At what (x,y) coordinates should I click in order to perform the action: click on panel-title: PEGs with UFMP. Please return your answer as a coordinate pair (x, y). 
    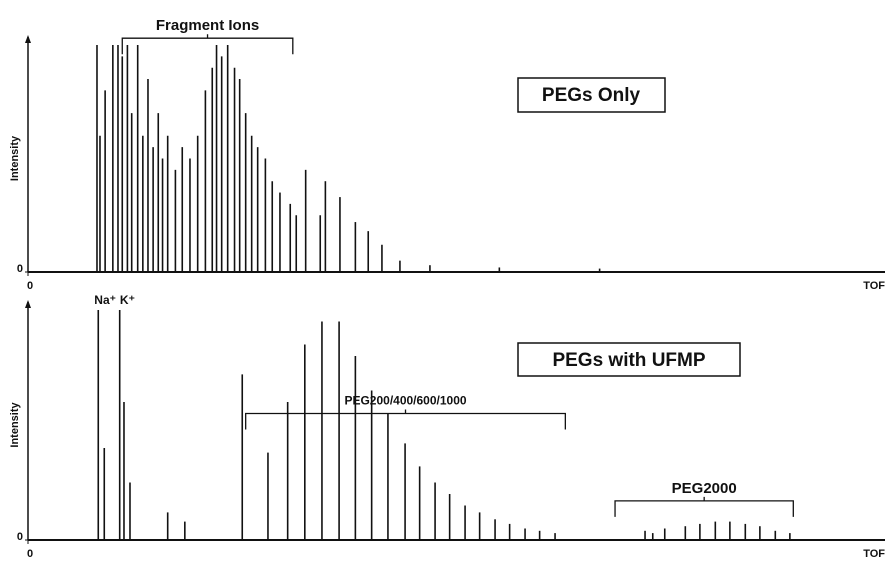
    Looking at the image, I should click on (628, 360).